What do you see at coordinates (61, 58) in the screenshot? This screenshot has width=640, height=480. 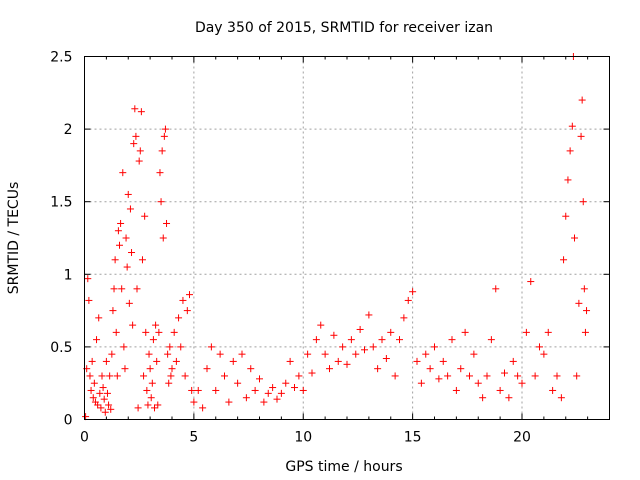 I see `y-tick-label: 2.5` at bounding box center [61, 58].